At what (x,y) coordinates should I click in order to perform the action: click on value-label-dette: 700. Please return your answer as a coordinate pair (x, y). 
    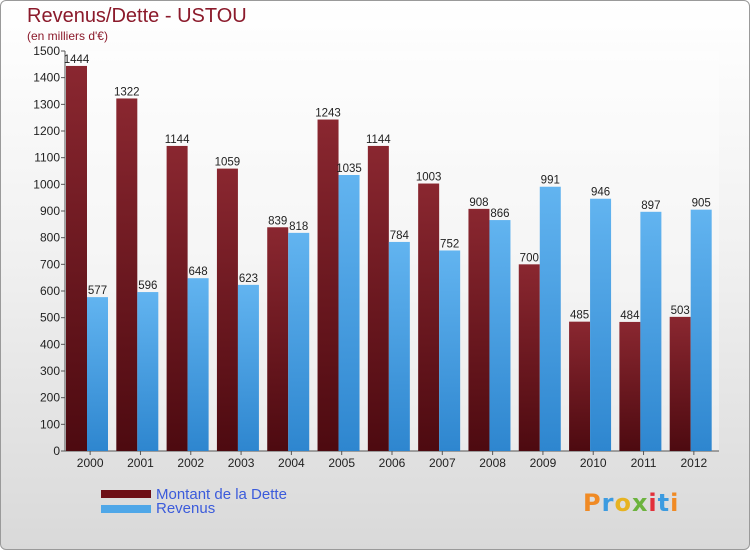
    Looking at the image, I should click on (529, 258).